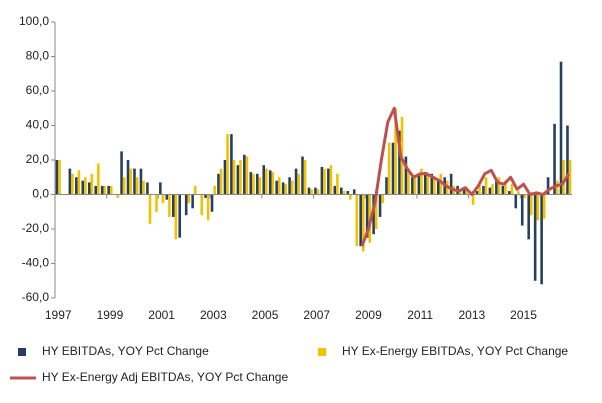 The height and width of the screenshot is (403, 602). Describe the element at coordinates (34, 21) in the screenshot. I see `y-tick-label: 100,0` at that location.